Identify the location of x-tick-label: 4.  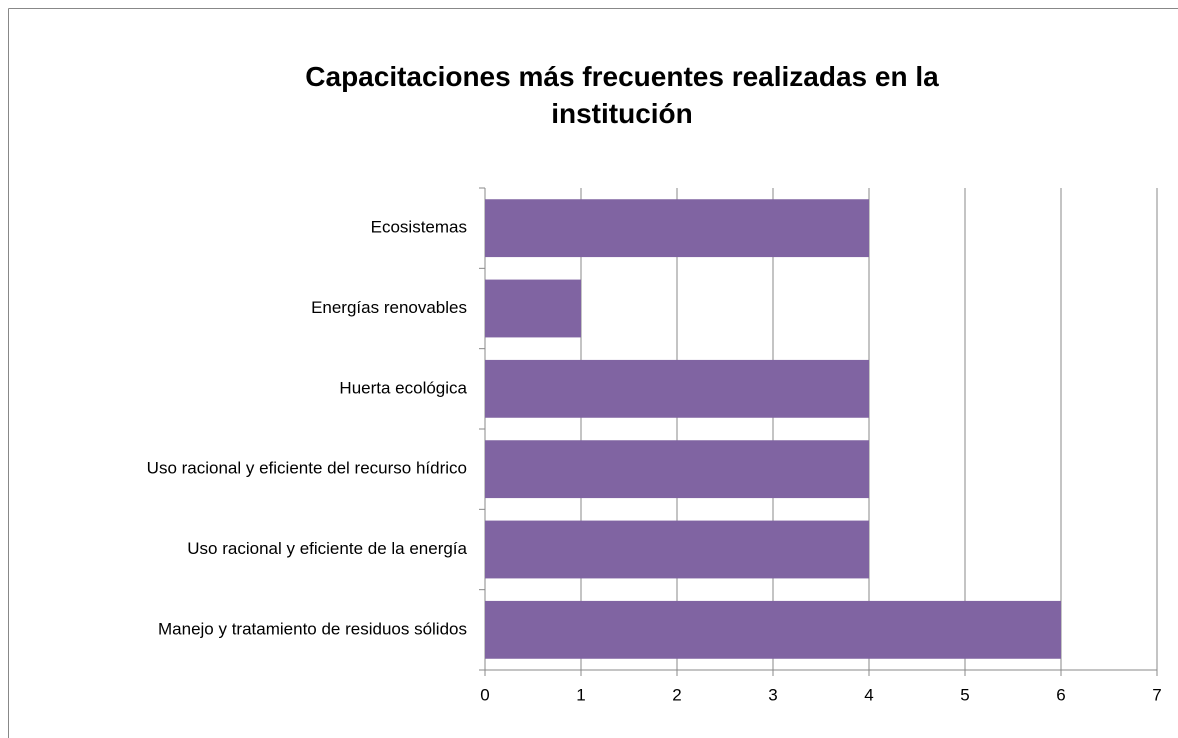
(868, 694).